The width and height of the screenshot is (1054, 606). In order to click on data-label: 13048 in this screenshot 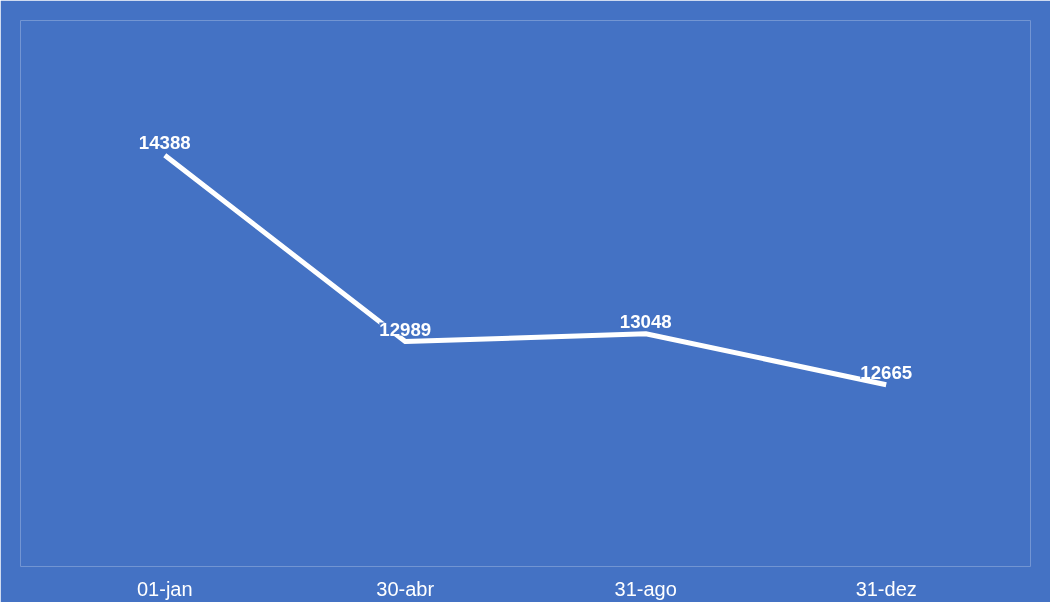, I will do `click(645, 321)`.